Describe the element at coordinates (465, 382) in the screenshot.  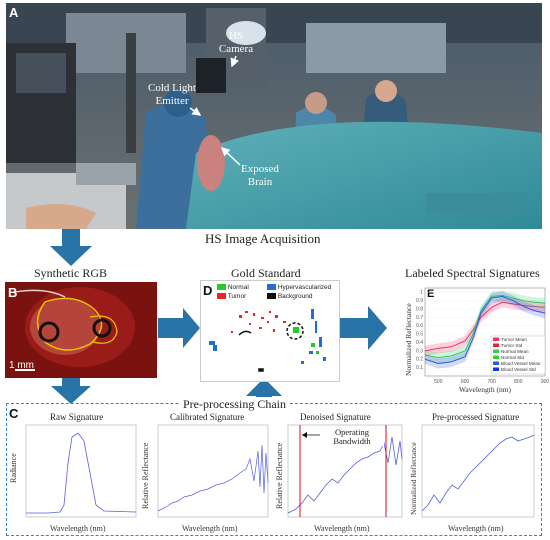
I see `chart-e-xtick-1: 600` at that location.